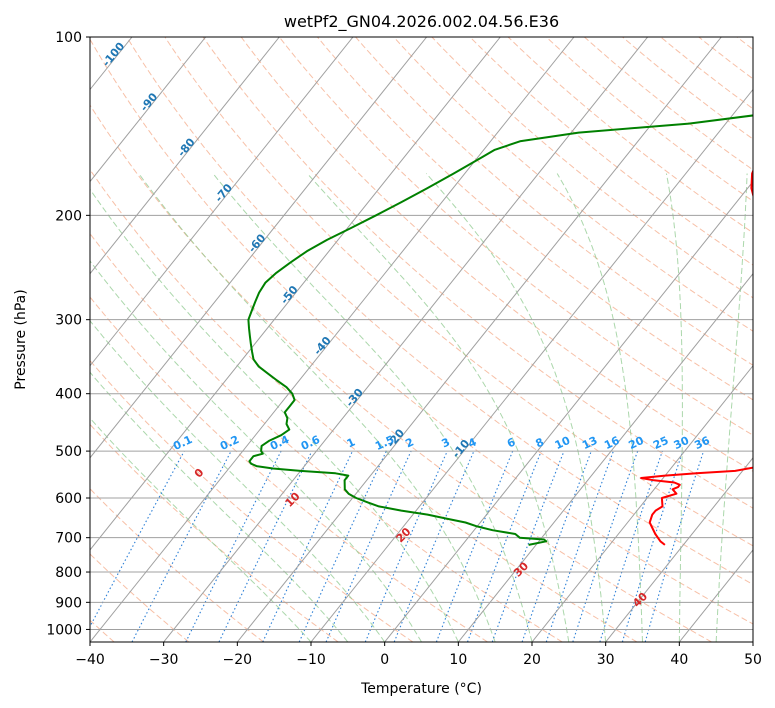 This screenshot has width=775, height=708. What do you see at coordinates (637, 443) in the screenshot?
I see `mixing-ratio-label: 20` at bounding box center [637, 443].